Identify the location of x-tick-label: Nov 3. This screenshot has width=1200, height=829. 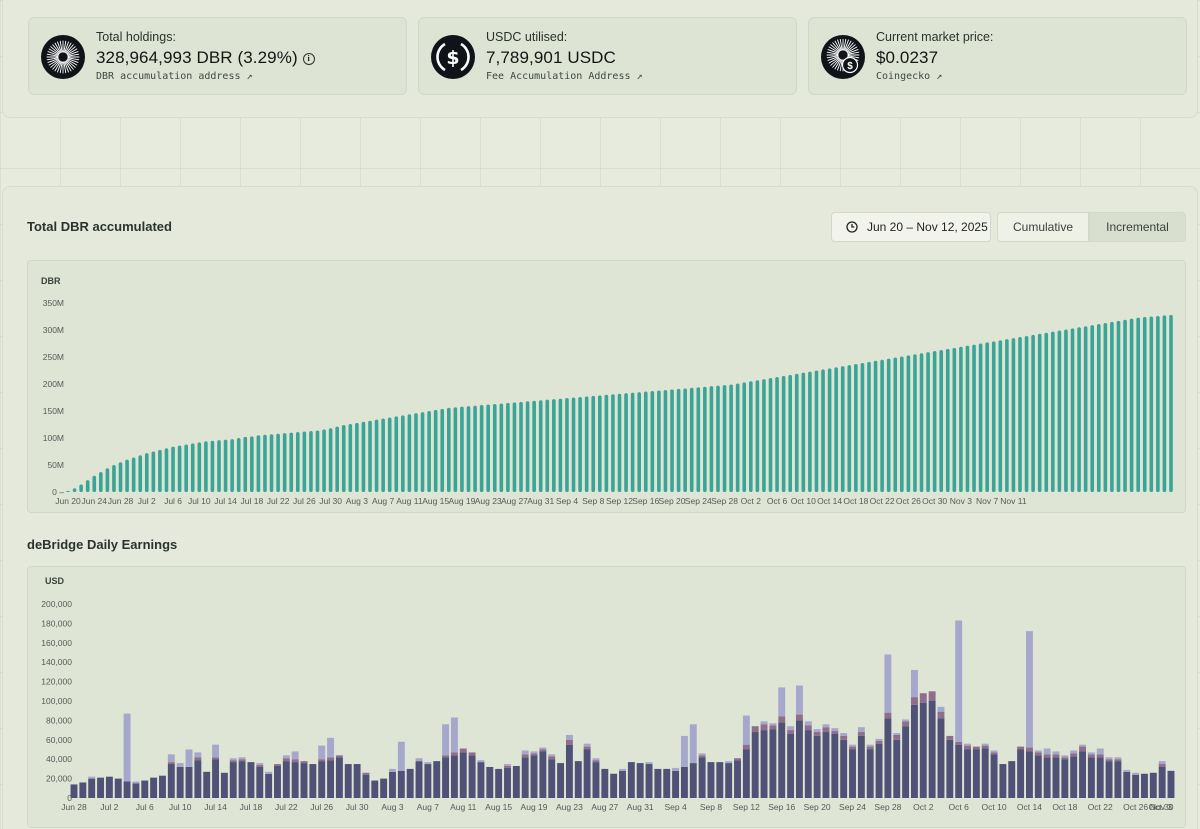
(961, 501).